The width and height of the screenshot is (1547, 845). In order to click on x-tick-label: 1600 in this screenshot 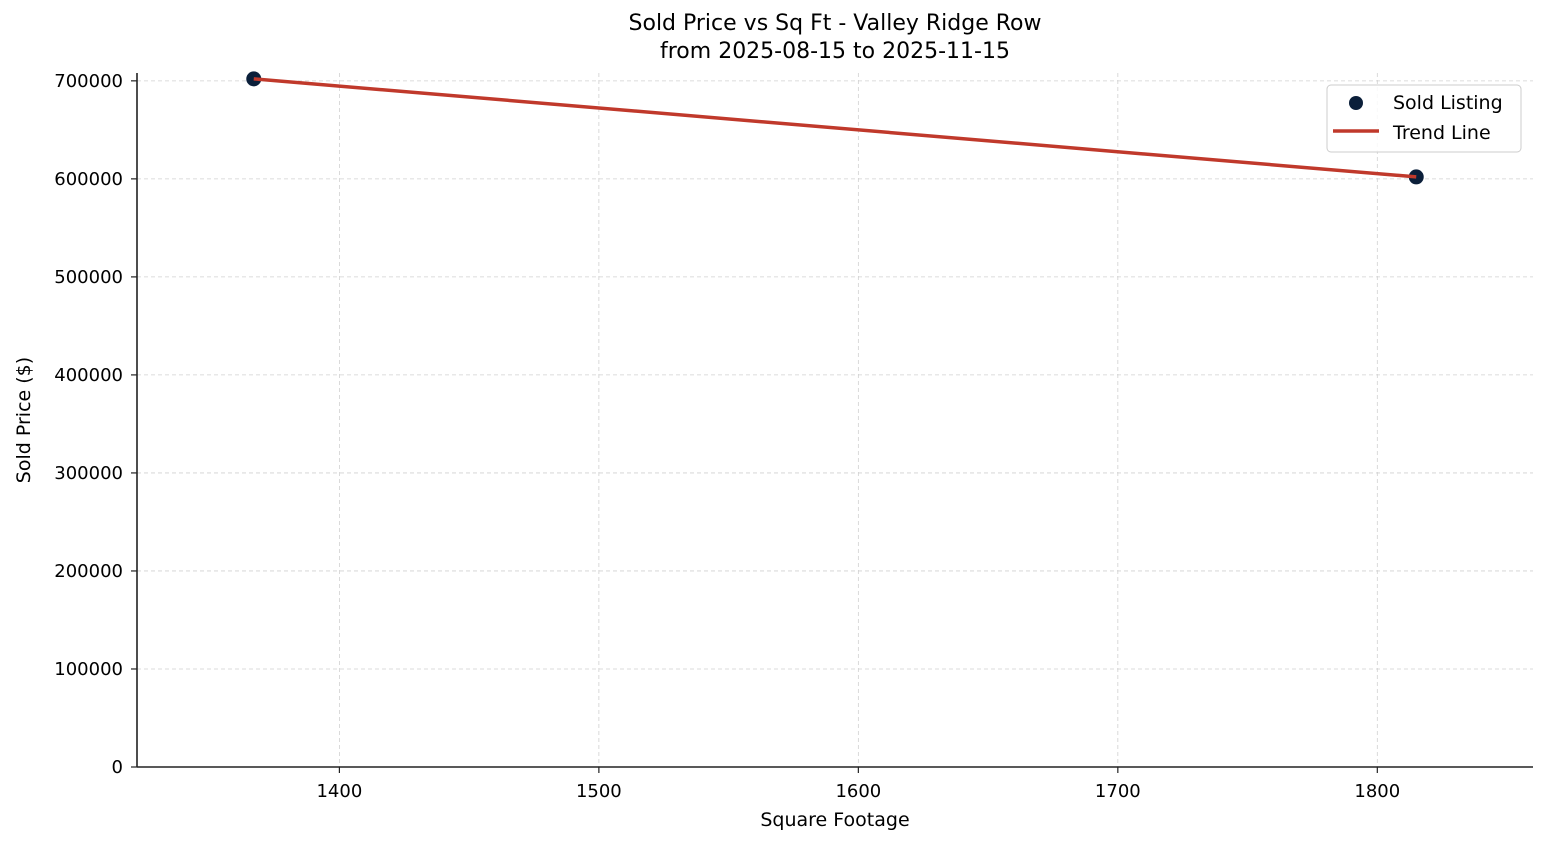, I will do `click(858, 791)`.